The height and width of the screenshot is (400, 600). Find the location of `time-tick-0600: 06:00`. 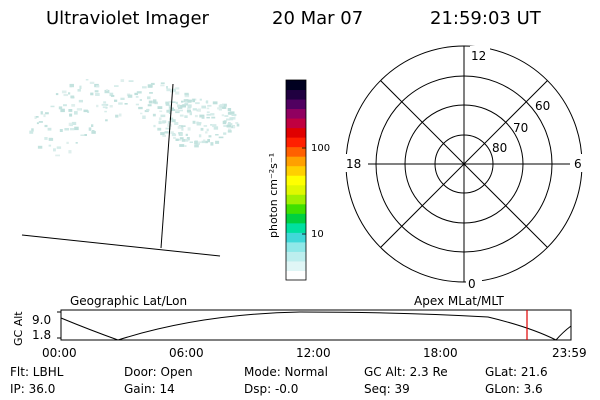

time-tick-0600: 06:00 is located at coordinates (186, 353).